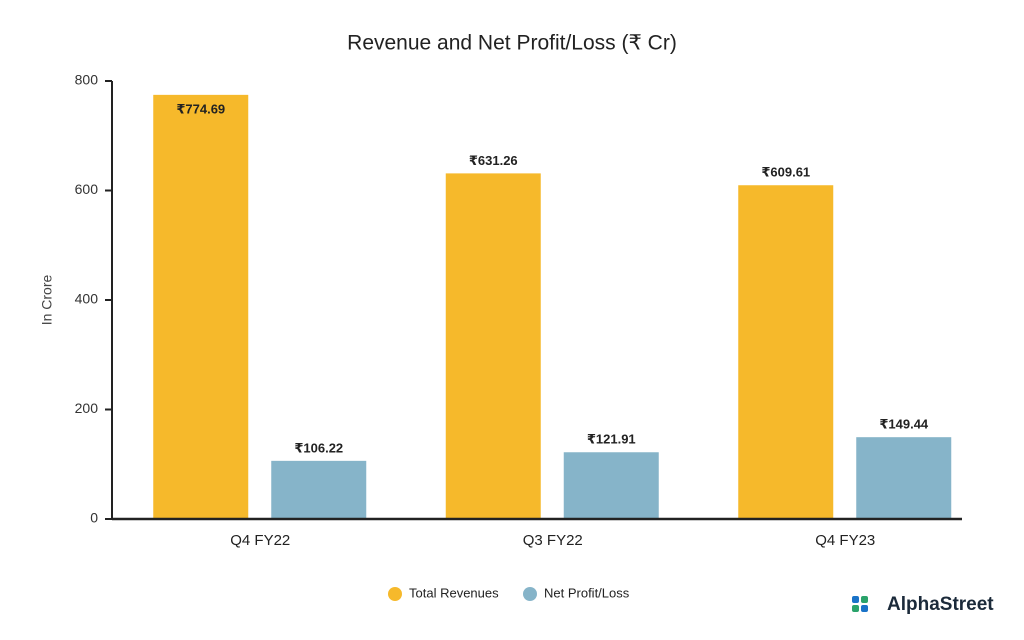 Image resolution: width=1024 pixels, height=640 pixels. What do you see at coordinates (94, 518) in the screenshot?
I see `y-tick-label: 0` at bounding box center [94, 518].